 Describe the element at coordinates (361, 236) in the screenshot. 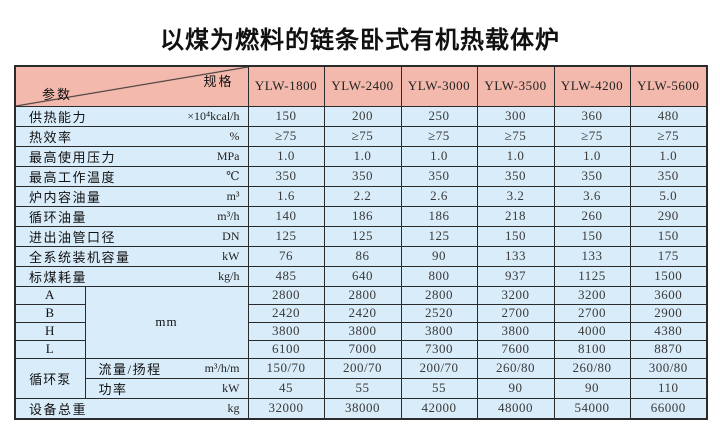

I see `param-row: 进出油管口径 DN 125 125 125 150 150 150` at that location.